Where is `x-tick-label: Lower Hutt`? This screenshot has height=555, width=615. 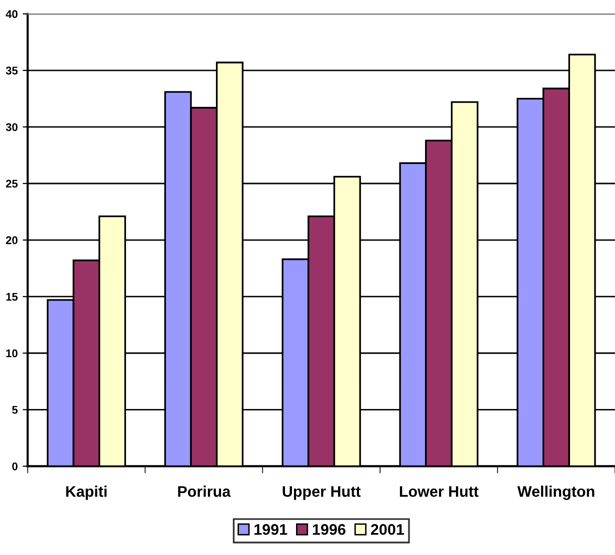 x-tick-label: Lower Hutt is located at coordinates (439, 491).